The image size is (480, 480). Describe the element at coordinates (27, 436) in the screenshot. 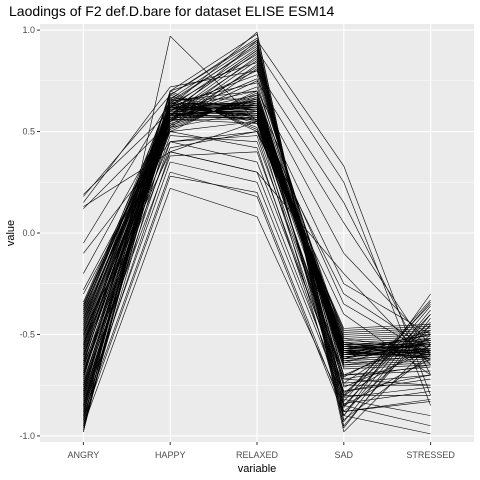

I see `y-tick-label: -1.0` at that location.